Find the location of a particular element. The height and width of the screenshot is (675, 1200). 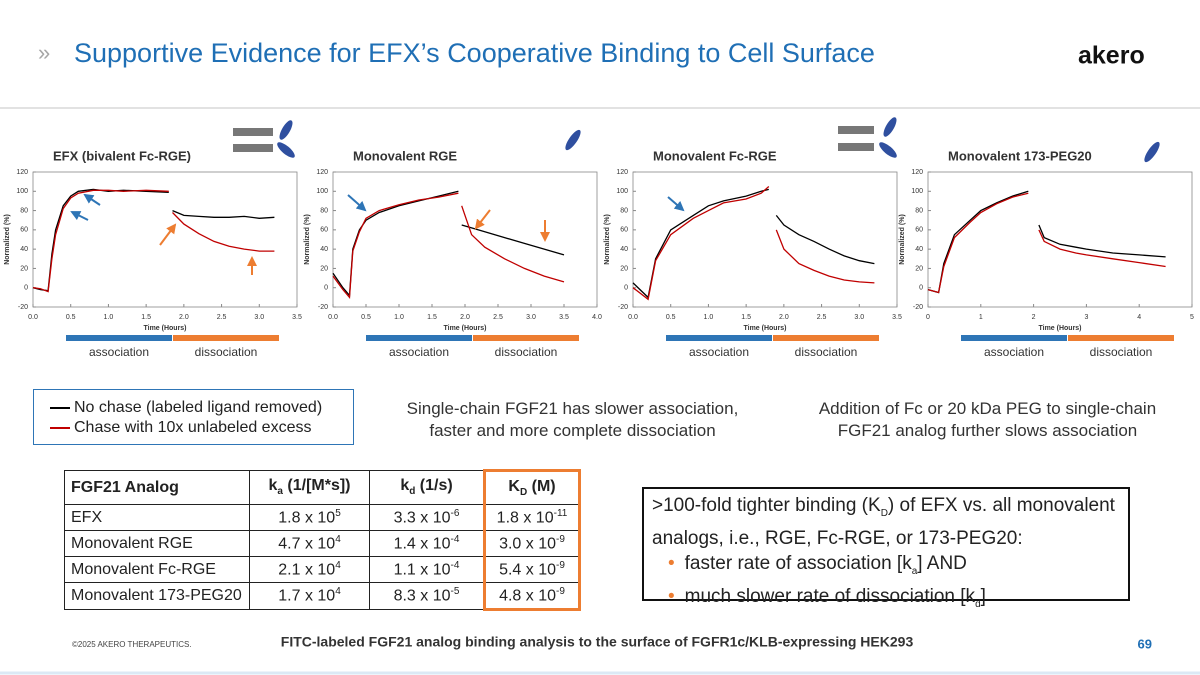

copyright: ©2025 AKERO THERAPEUTICS. is located at coordinates (132, 644).